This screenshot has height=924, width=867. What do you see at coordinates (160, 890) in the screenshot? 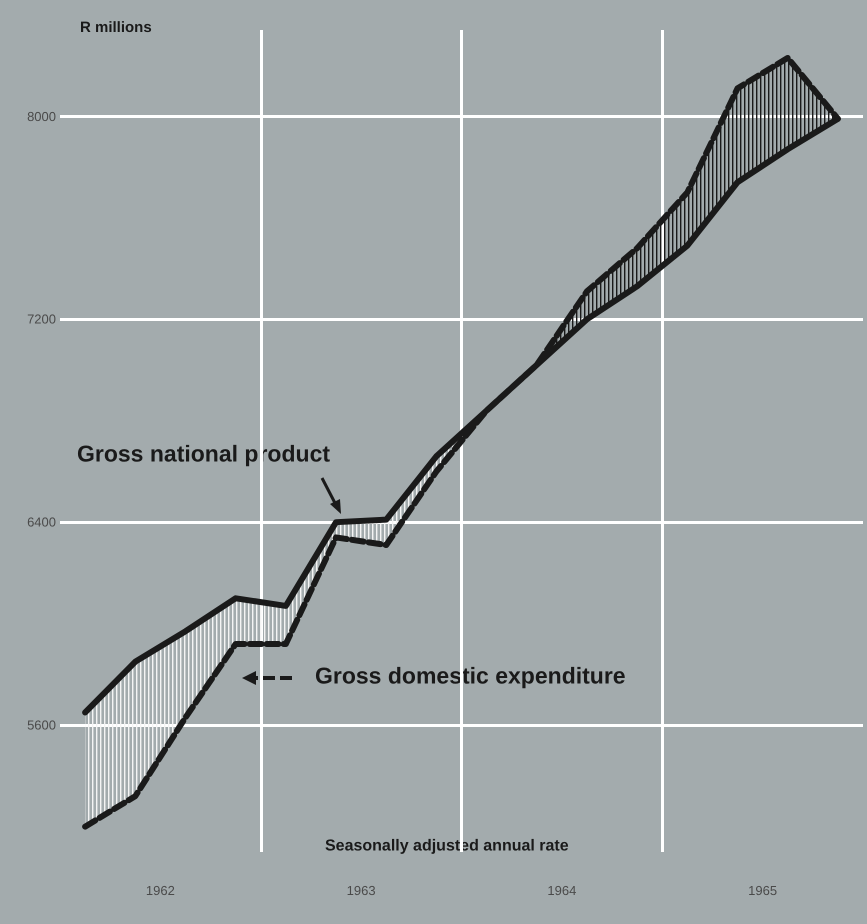
I see `x-tick-label: 1962` at bounding box center [160, 890].